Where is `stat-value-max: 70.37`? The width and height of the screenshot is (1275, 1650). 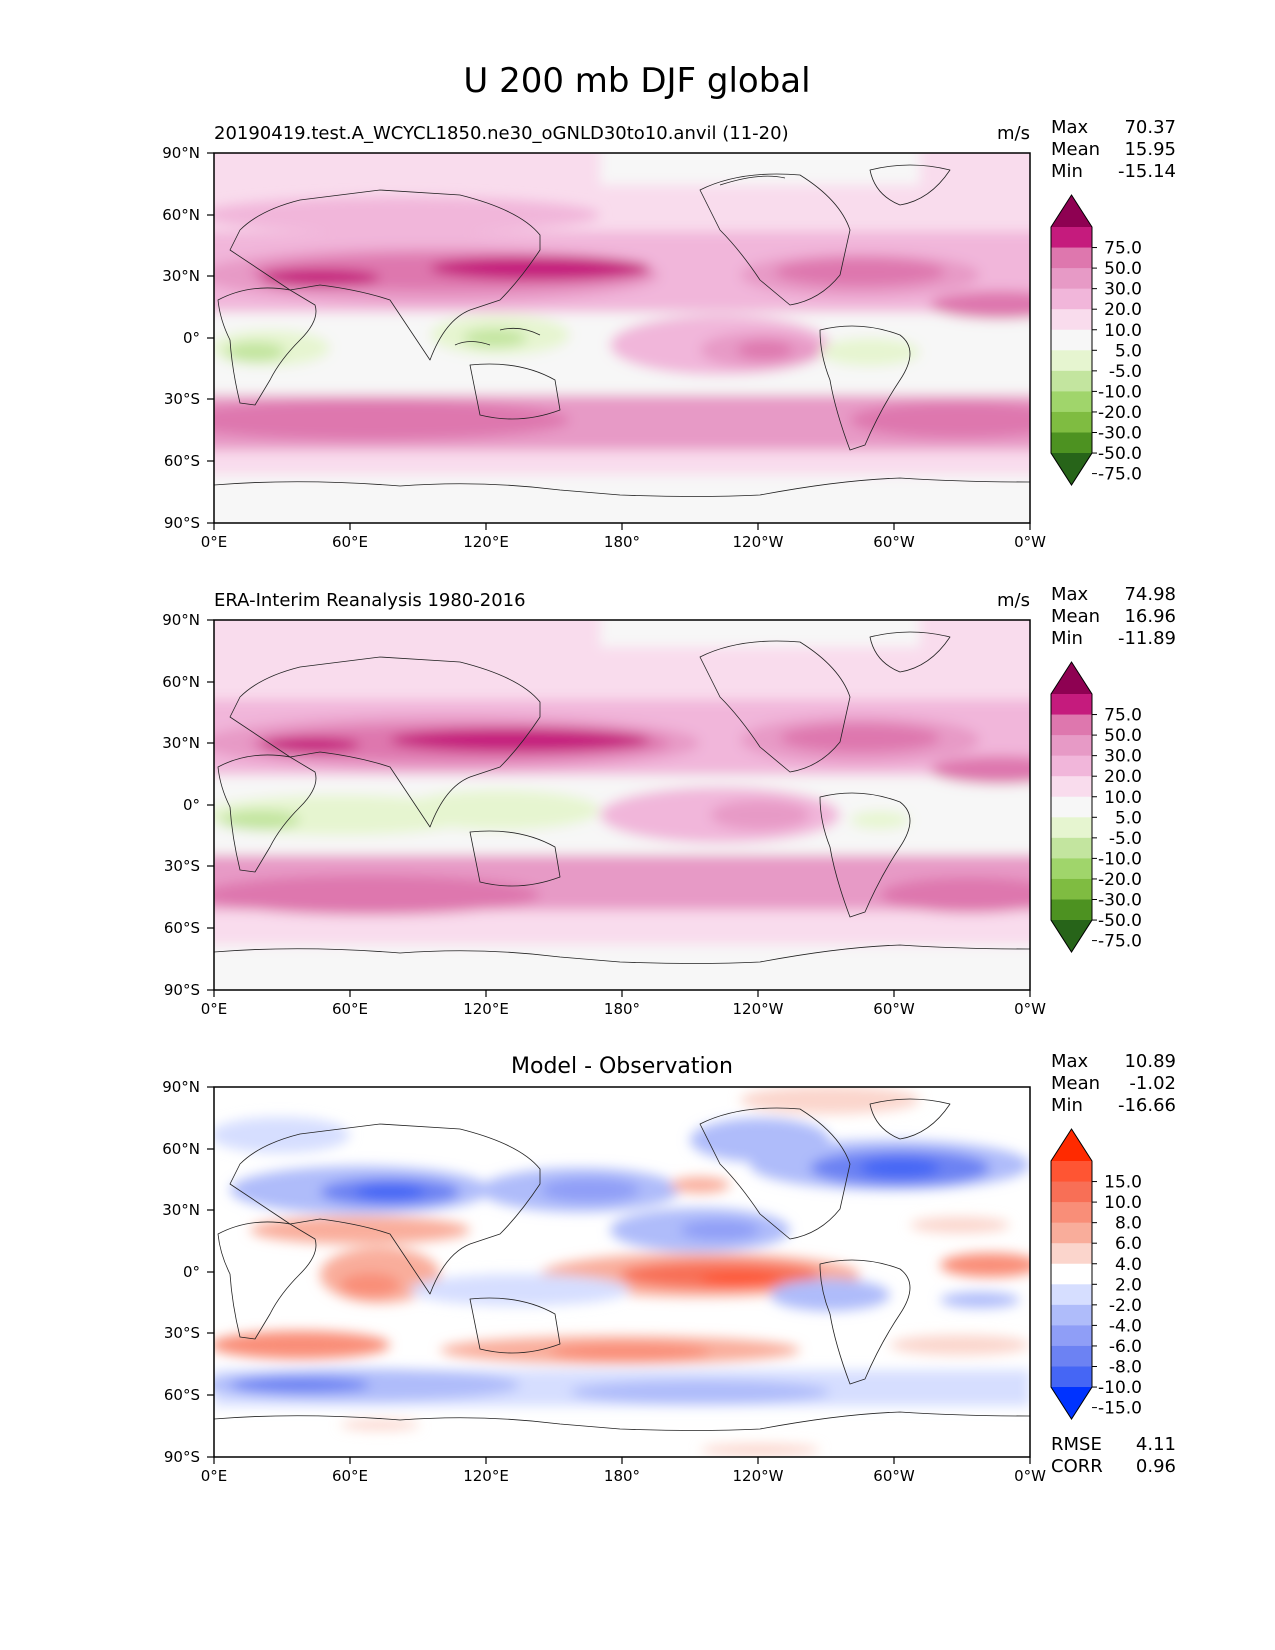
stat-value-max: 70.37 is located at coordinates (1150, 127).